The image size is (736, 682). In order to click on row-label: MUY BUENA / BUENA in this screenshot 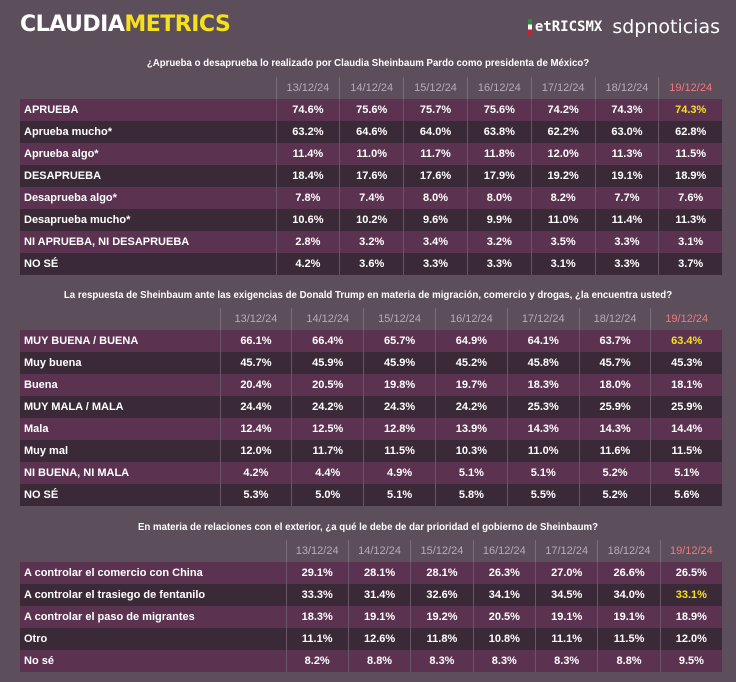, I will do `click(120, 341)`.